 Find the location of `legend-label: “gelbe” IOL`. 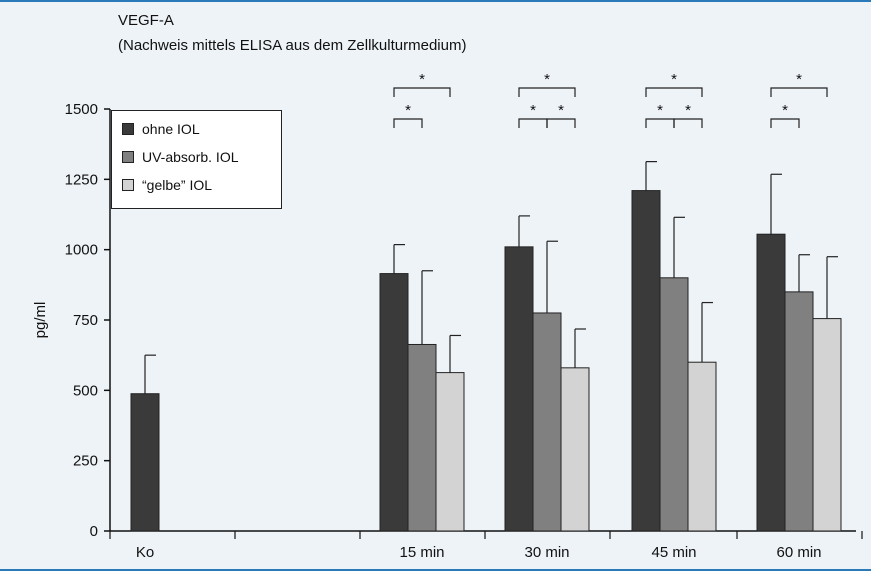

legend-label: “gelbe” IOL is located at coordinates (177, 185).